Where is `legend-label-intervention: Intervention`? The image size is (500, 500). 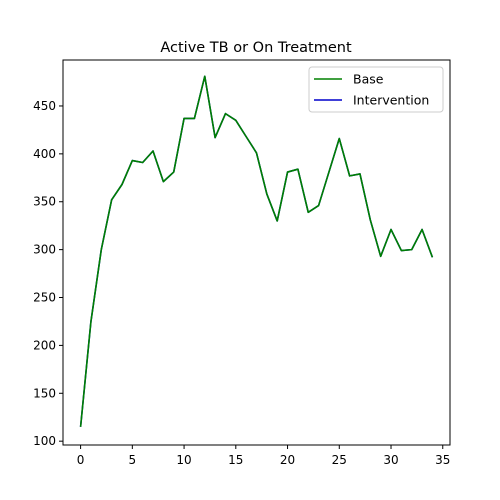
legend-label-intervention: Intervention is located at coordinates (391, 100).